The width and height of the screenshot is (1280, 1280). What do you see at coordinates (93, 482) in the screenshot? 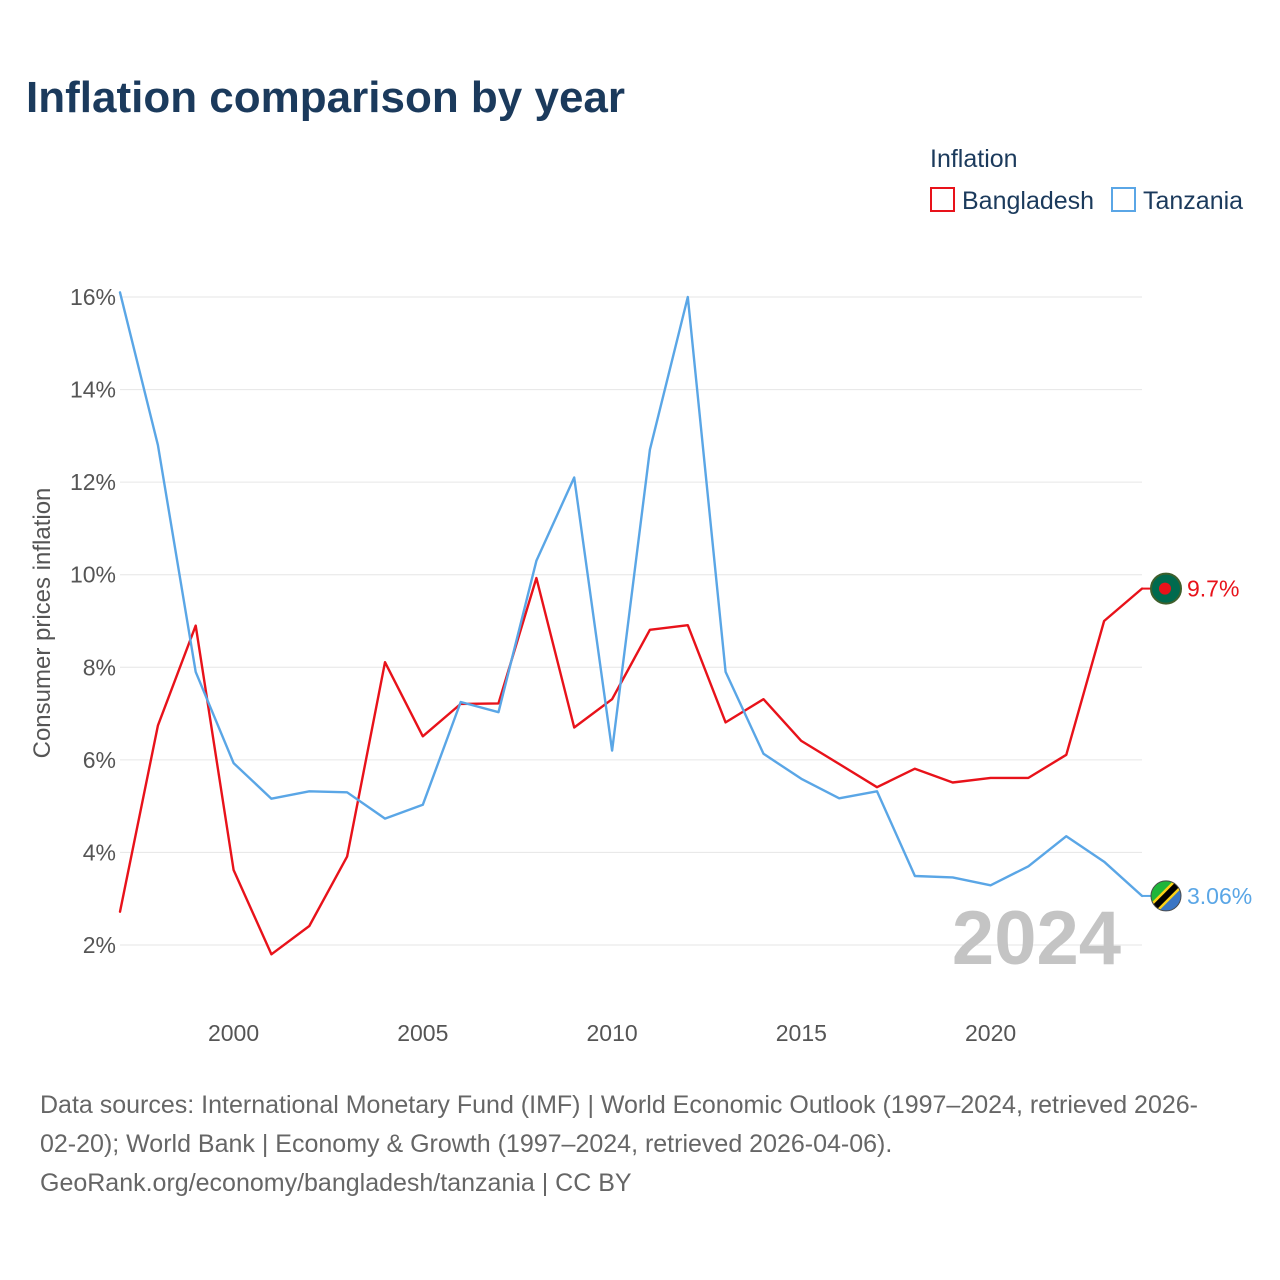
I see `y-tick-label: 12%` at bounding box center [93, 482].